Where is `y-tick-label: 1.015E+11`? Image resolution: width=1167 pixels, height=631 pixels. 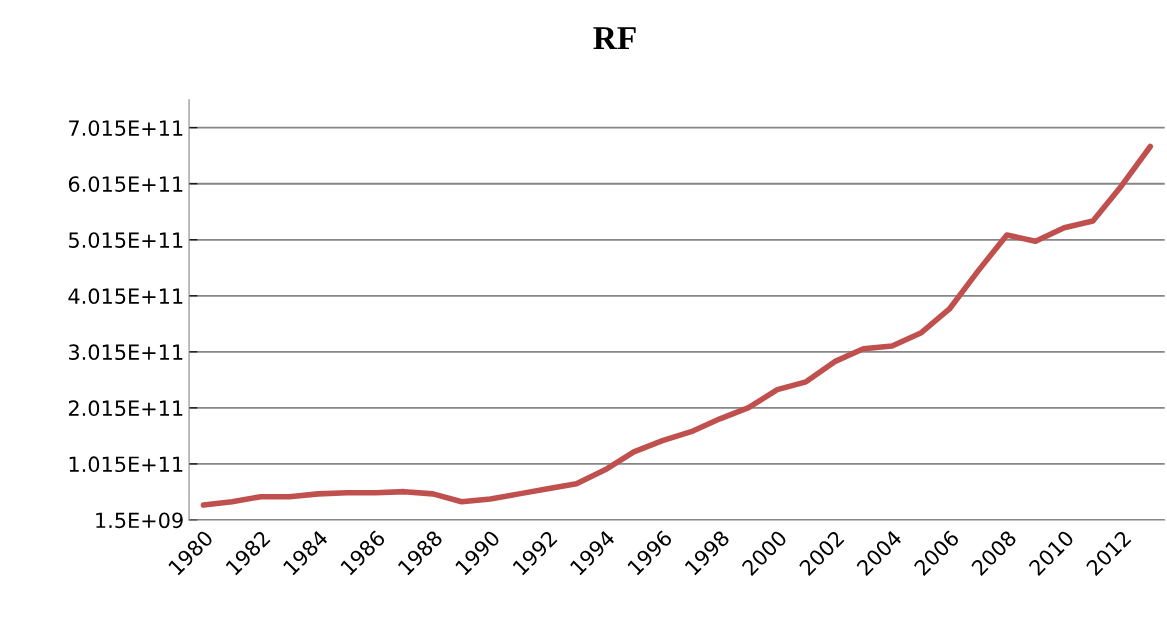 y-tick-label: 1.015E+11 is located at coordinates (126, 464).